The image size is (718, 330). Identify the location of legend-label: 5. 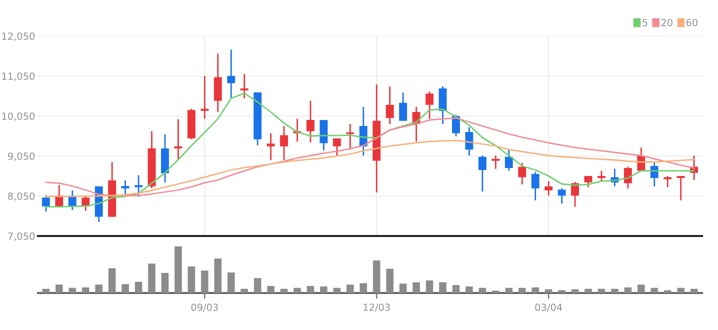
(645, 22).